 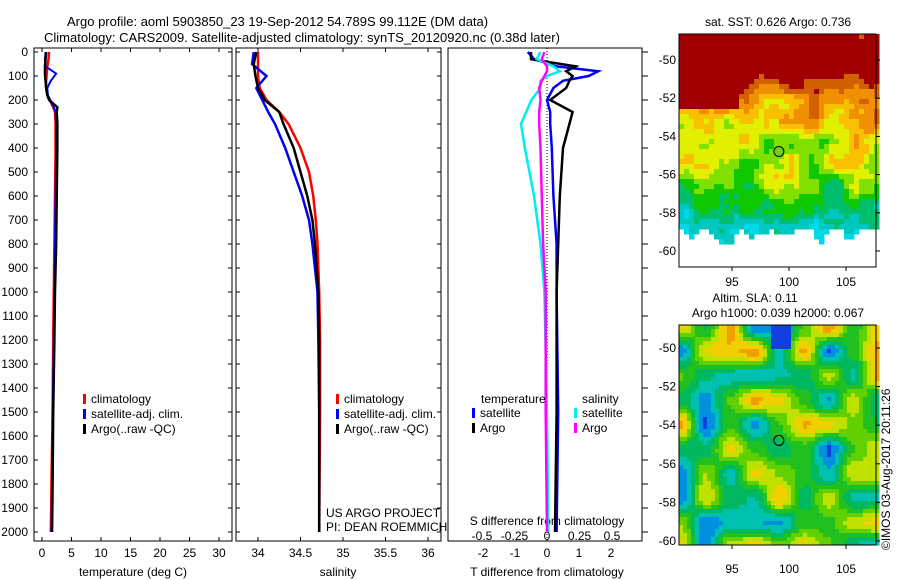 I want to click on sal-xlabel: salinity, so click(x=338, y=572).